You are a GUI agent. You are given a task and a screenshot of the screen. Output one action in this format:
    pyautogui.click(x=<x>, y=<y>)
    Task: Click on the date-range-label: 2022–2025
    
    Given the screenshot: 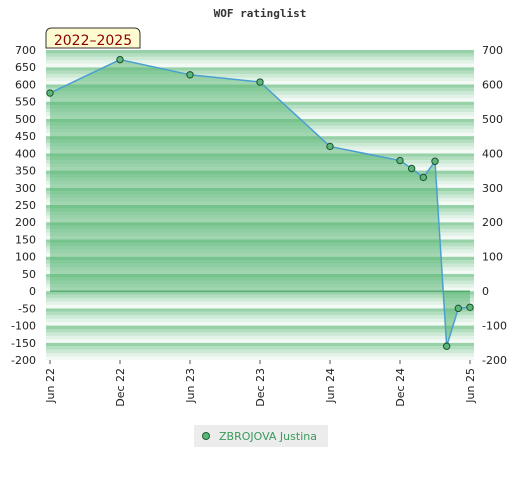 What is the action you would take?
    pyautogui.click(x=93, y=41)
    